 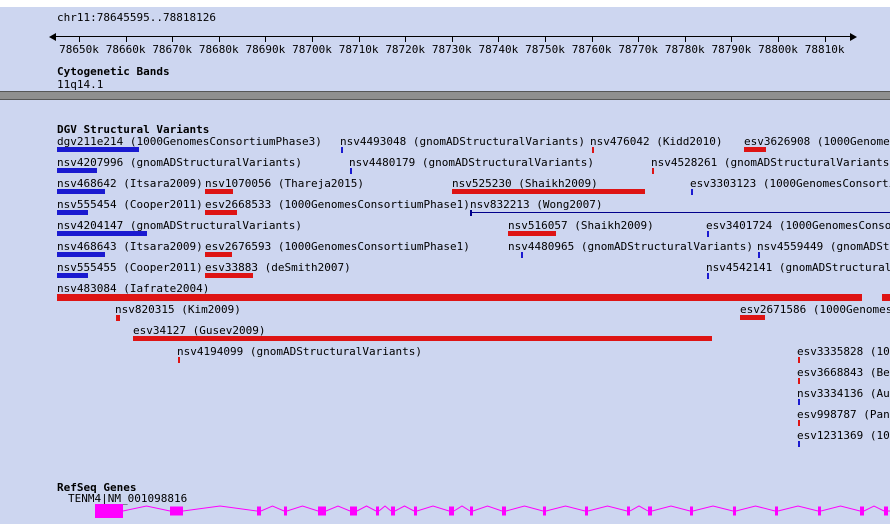 What do you see at coordinates (312, 49) in the screenshot?
I see `ruler-tick-label: 78700k` at bounding box center [312, 49].